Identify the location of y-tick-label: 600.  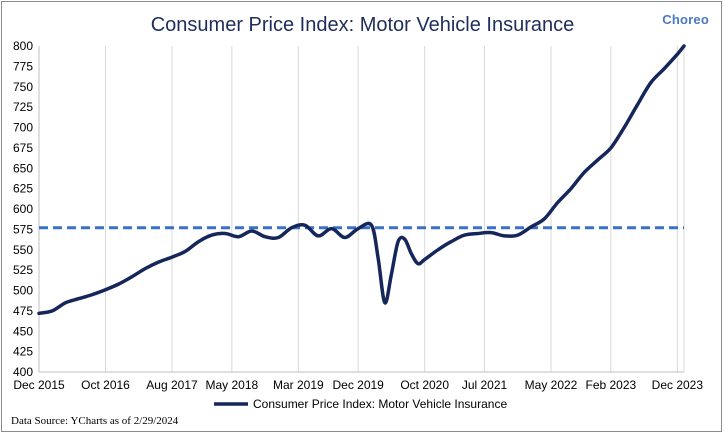
(23, 209).